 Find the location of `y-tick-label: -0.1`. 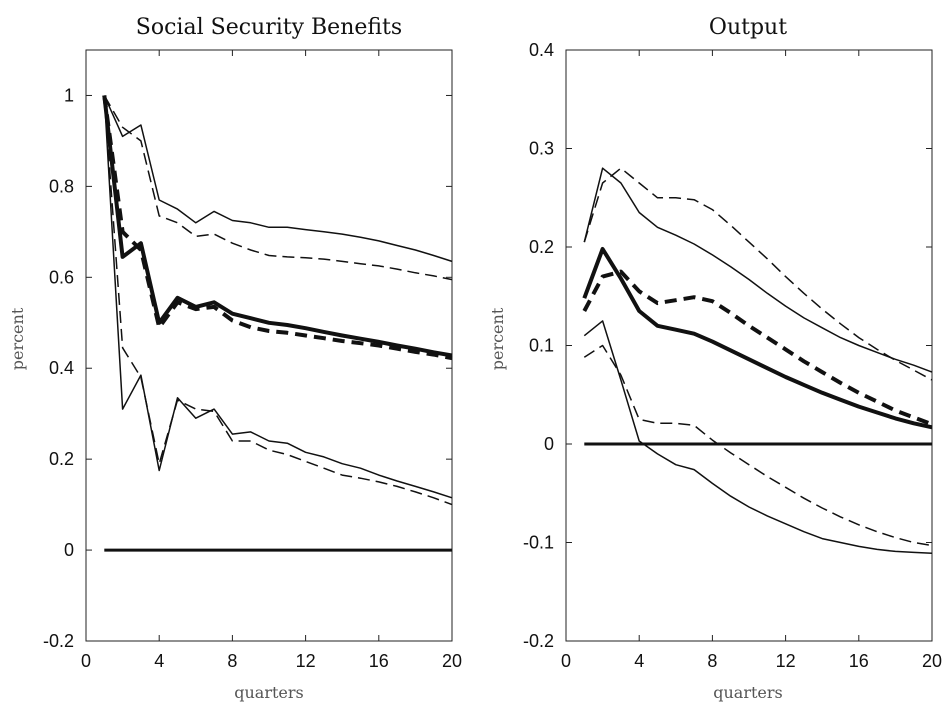

y-tick-label: -0.1 is located at coordinates (538, 543).